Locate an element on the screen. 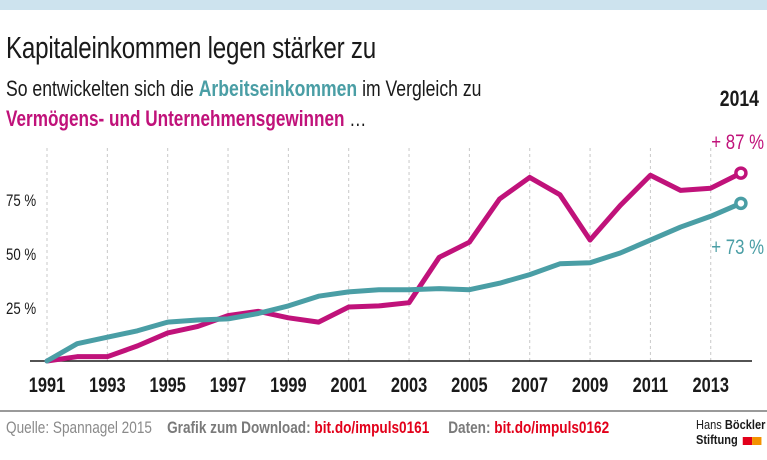 This screenshot has width=767, height=460. end-value-label-labor: + 73 % is located at coordinates (737, 247).